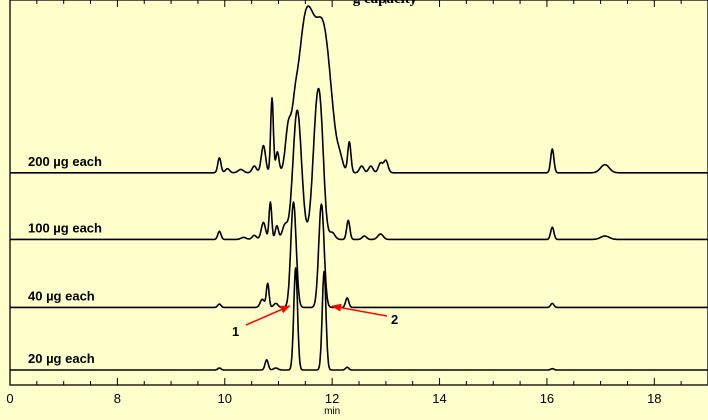 This screenshot has width=708, height=420. What do you see at coordinates (225, 398) in the screenshot?
I see `x-tick-label: 10` at bounding box center [225, 398].